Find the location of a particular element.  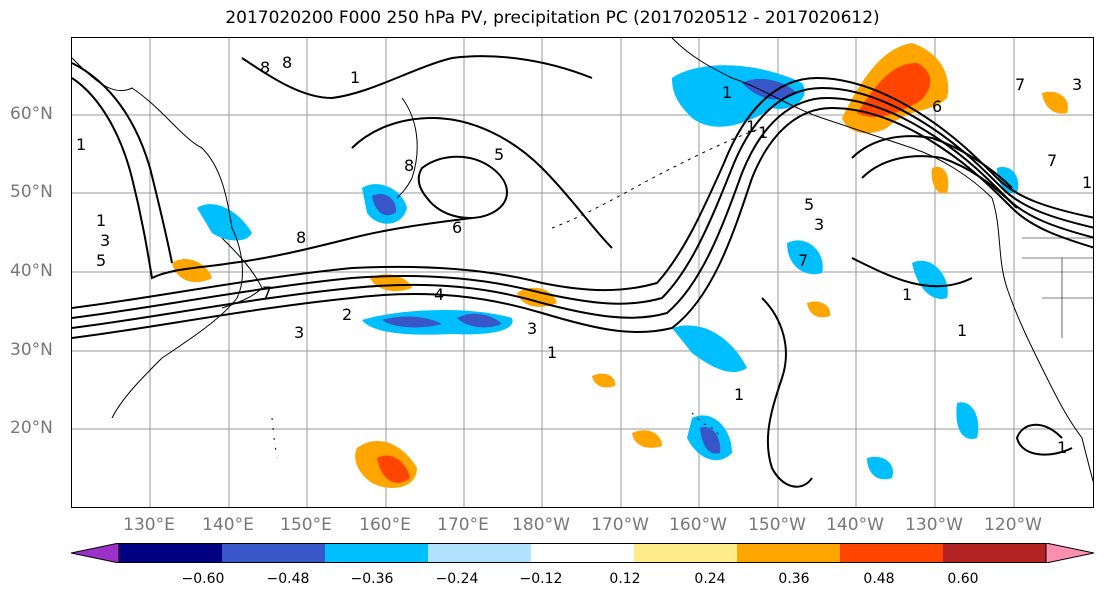

coastline-north-america is located at coordinates (1042, 340).